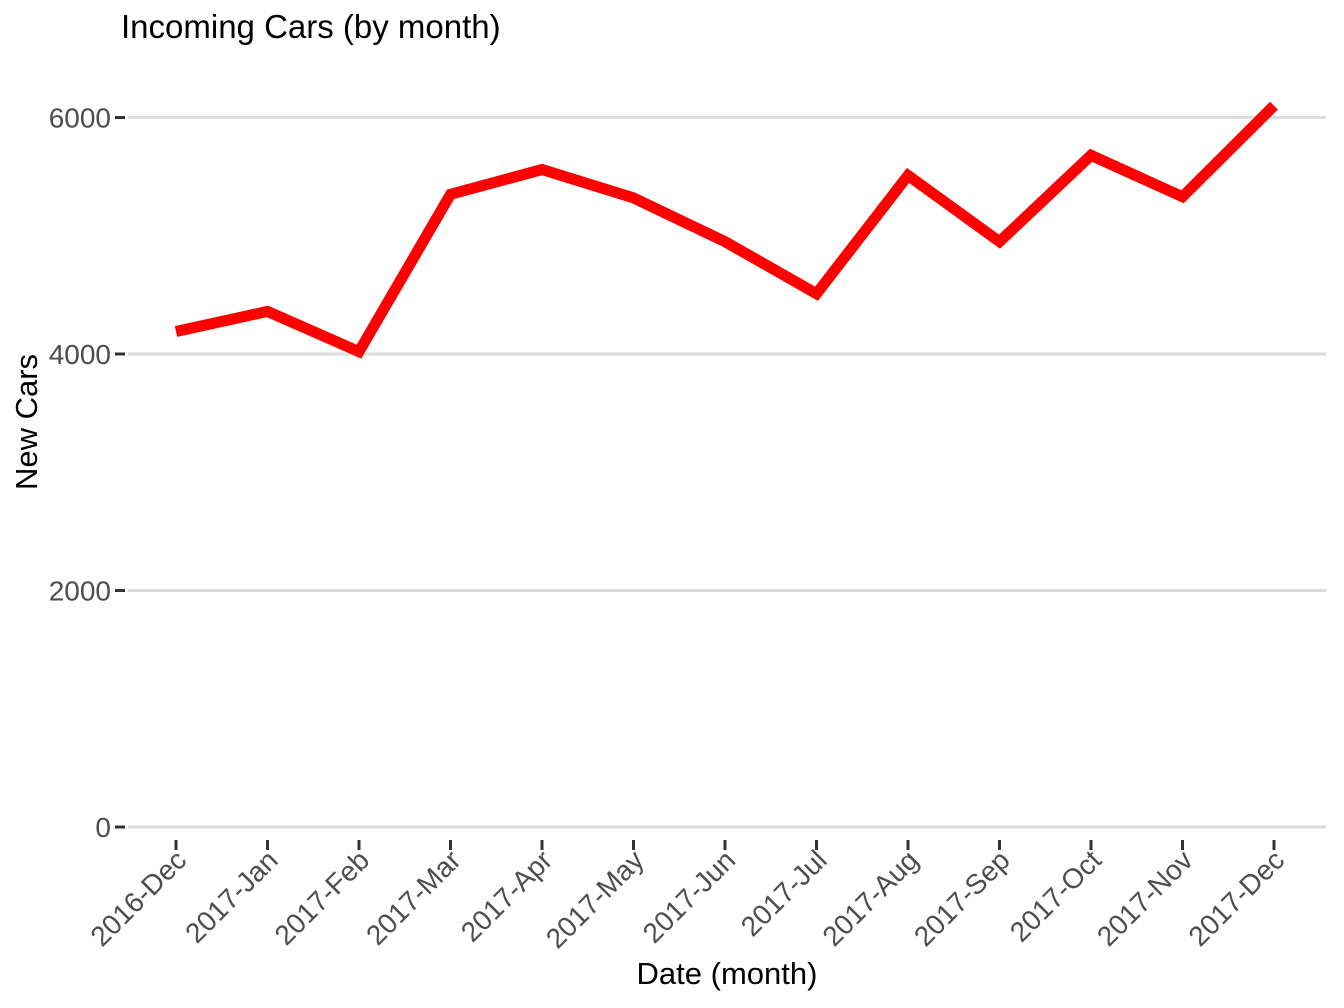 The height and width of the screenshot is (1008, 1344). Describe the element at coordinates (80, 590) in the screenshot. I see `y-tick-label: 2000` at that location.